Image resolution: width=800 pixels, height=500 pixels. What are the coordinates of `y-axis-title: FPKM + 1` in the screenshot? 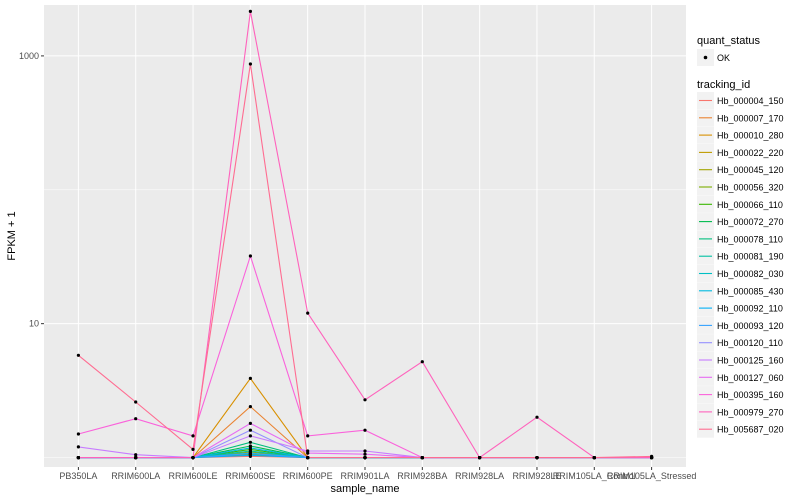 It's located at (12, 235).